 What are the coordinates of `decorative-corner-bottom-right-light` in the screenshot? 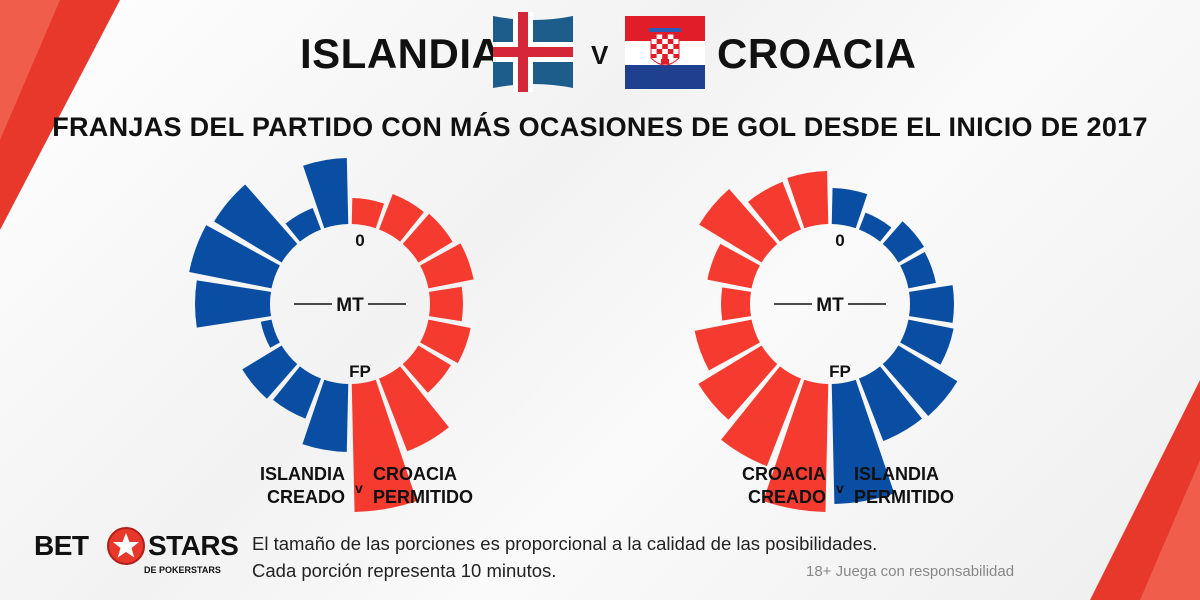 It's located at (1170, 530).